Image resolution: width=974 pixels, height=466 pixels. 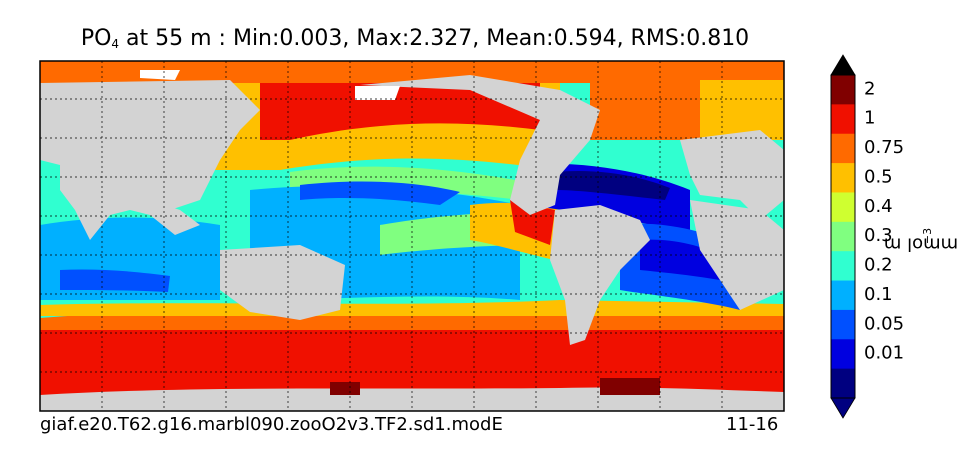 What do you see at coordinates (878, 265) in the screenshot?
I see `colorbar-tick-label: 0.2` at bounding box center [878, 265].